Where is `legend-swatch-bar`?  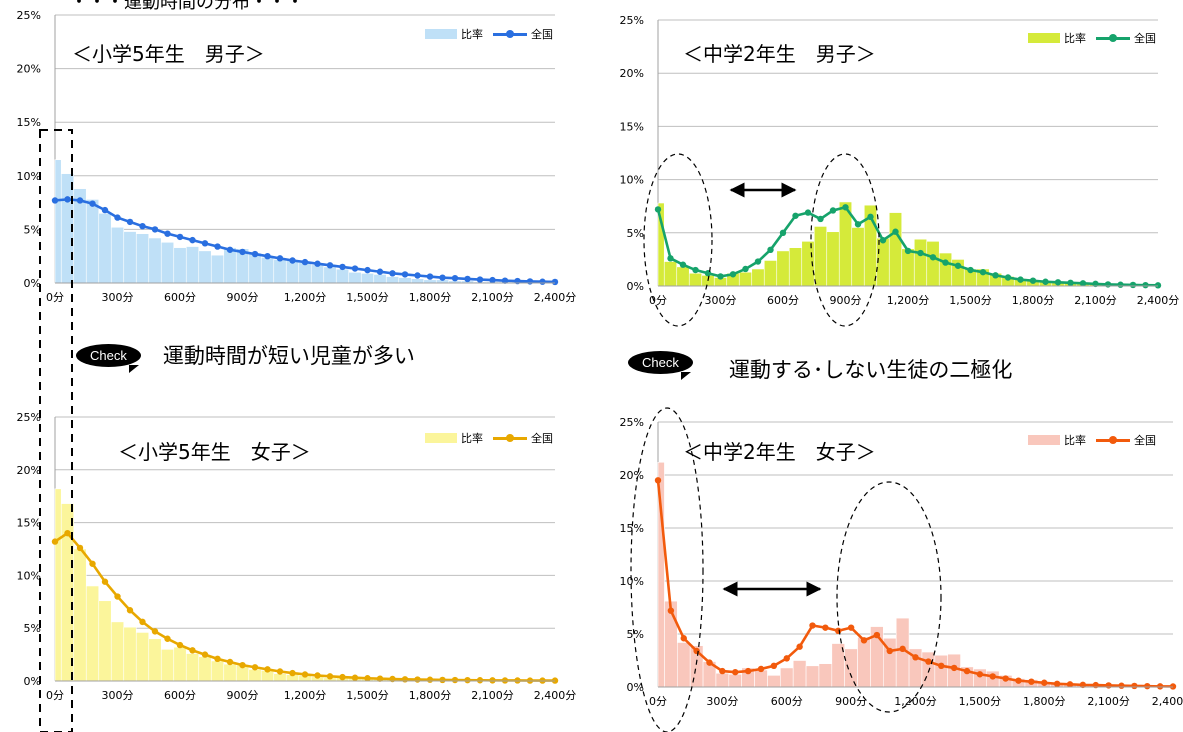 legend-swatch-bar is located at coordinates (1044, 38).